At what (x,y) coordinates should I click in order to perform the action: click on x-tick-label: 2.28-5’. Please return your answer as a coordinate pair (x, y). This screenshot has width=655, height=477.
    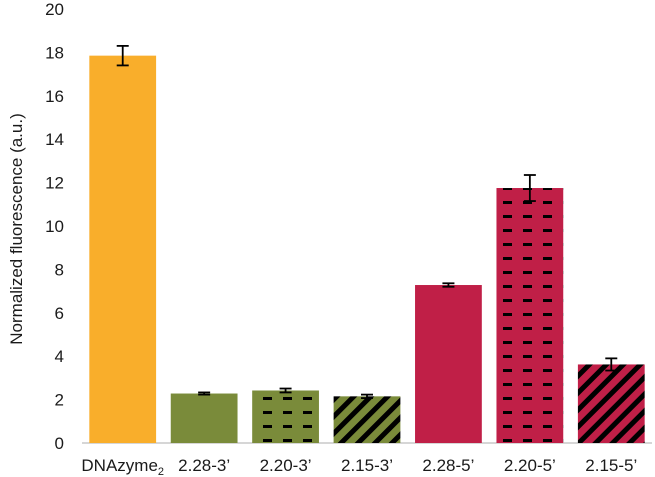
    Looking at the image, I should click on (448, 465).